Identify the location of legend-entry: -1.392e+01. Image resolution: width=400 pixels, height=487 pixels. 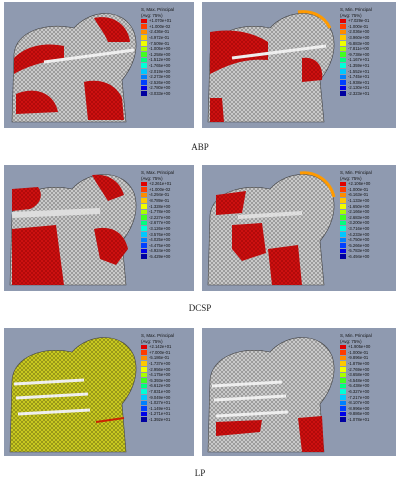
(157, 420).